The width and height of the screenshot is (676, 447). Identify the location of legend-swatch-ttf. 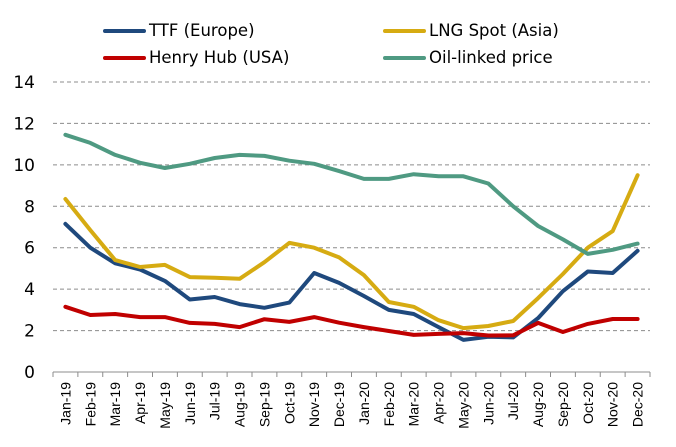
(124, 30).